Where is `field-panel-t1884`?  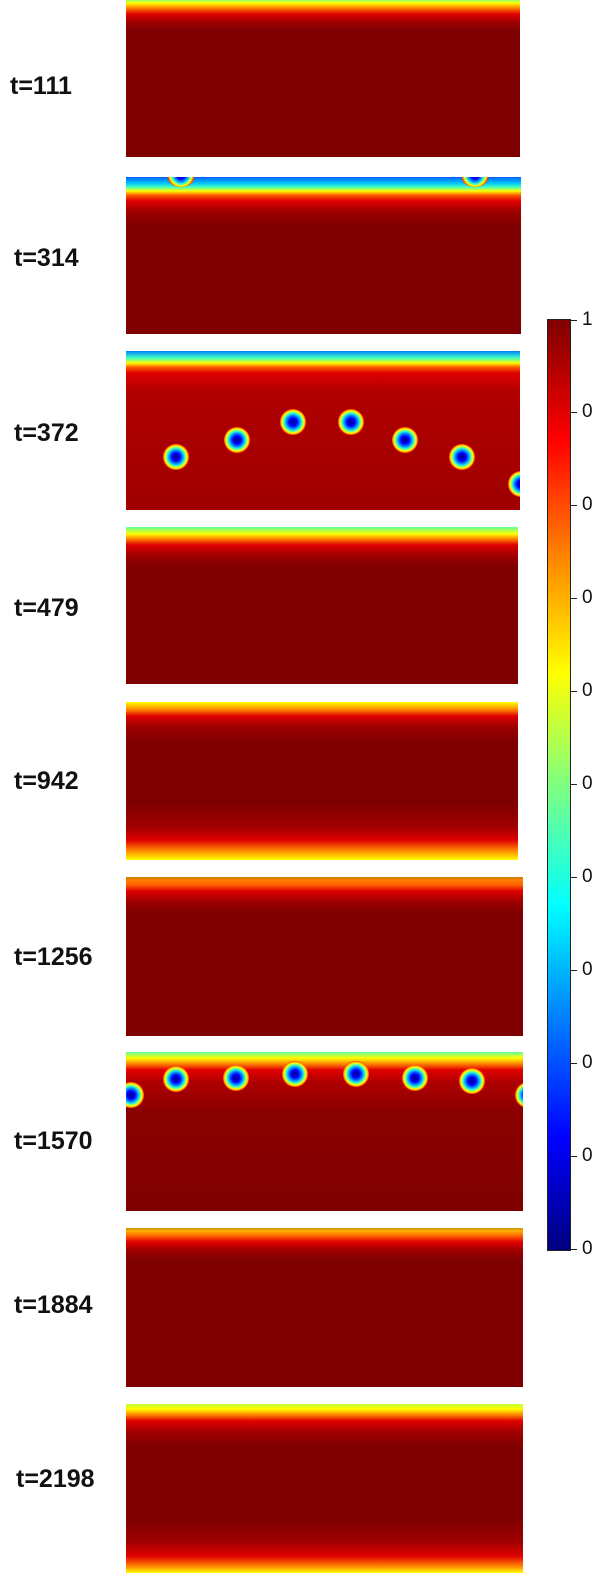 field-panel-t1884 is located at coordinates (324, 1307).